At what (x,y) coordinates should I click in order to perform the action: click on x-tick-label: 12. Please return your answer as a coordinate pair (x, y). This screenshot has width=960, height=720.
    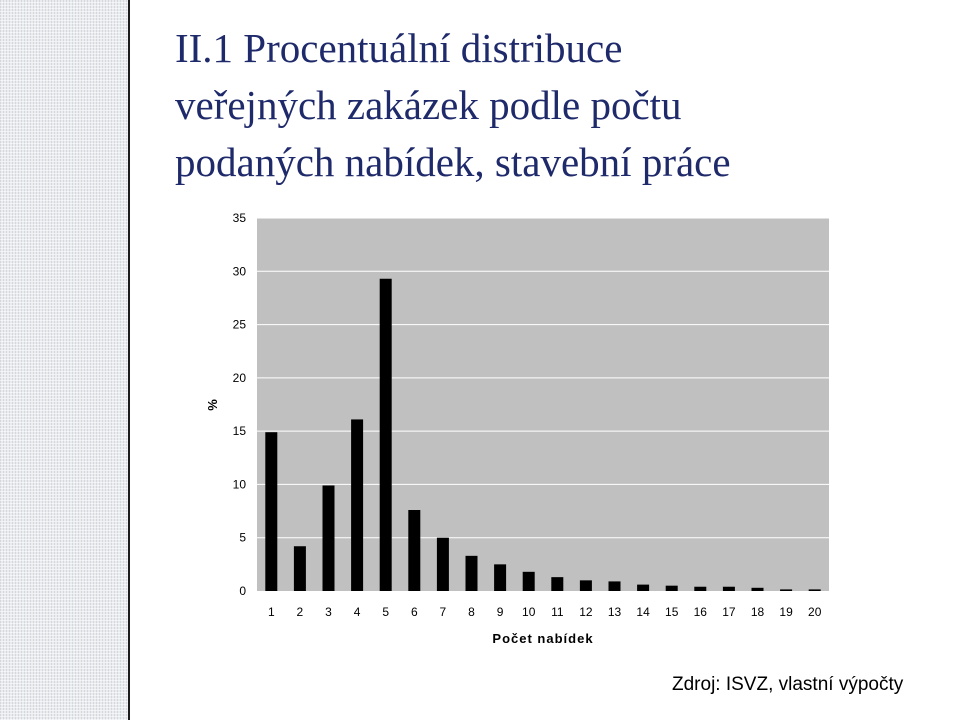
    Looking at the image, I should click on (586, 612).